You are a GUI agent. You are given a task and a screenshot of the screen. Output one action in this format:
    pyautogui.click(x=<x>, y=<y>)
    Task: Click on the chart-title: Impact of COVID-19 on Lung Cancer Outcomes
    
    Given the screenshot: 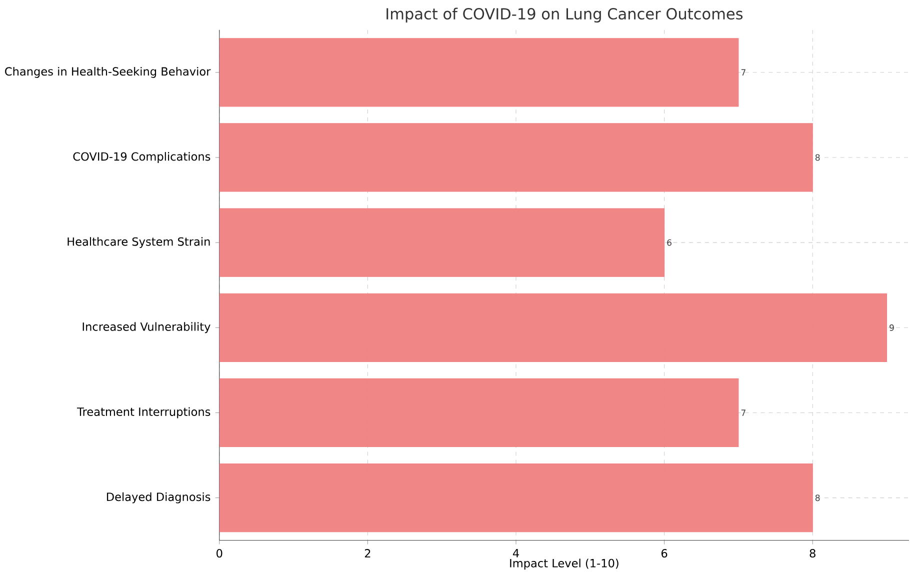 What is the action you would take?
    pyautogui.click(x=564, y=15)
    